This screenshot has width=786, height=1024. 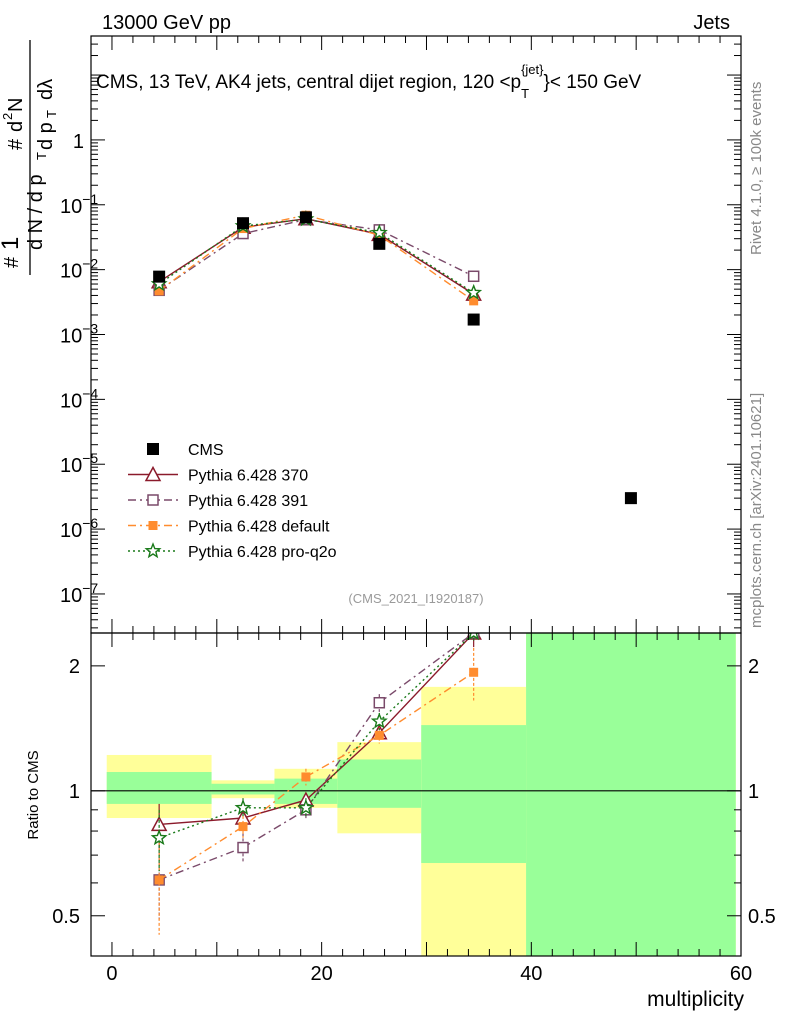 I want to click on x-tick-label: 60, so click(x=741, y=974).